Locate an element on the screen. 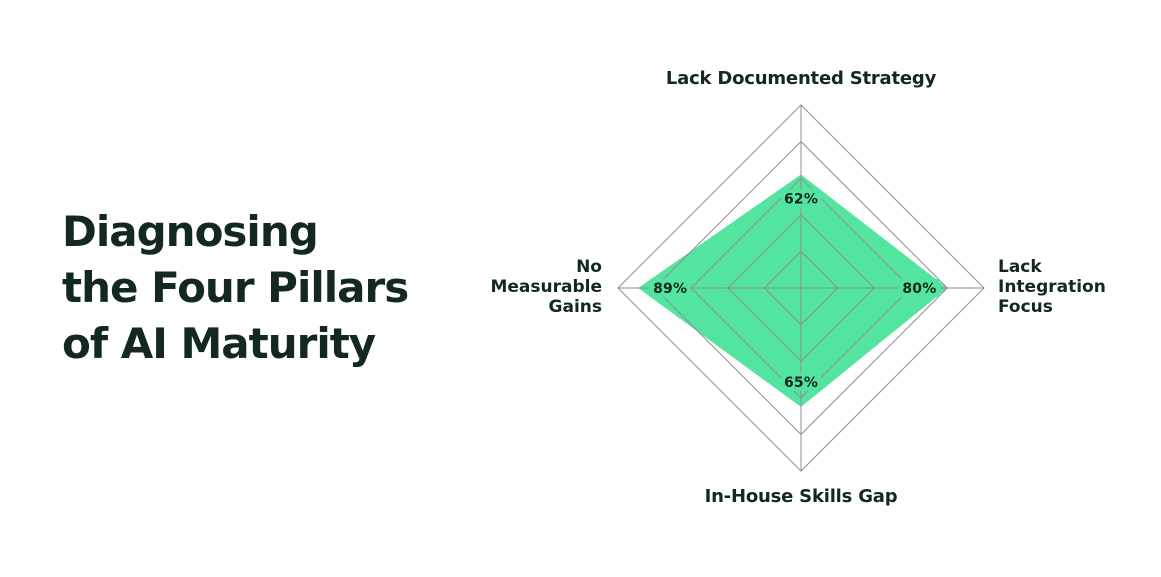 Image resolution: width=1161 pixels, height=577 pixels. value-label-80%: 80% is located at coordinates (919, 289).